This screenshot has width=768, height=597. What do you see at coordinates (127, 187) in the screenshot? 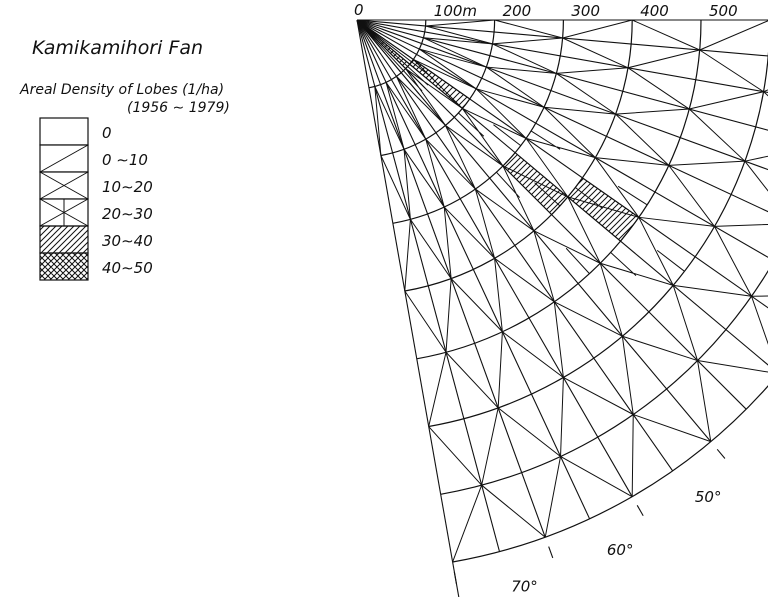
I see `legend-label: 10∼20` at bounding box center [127, 187].